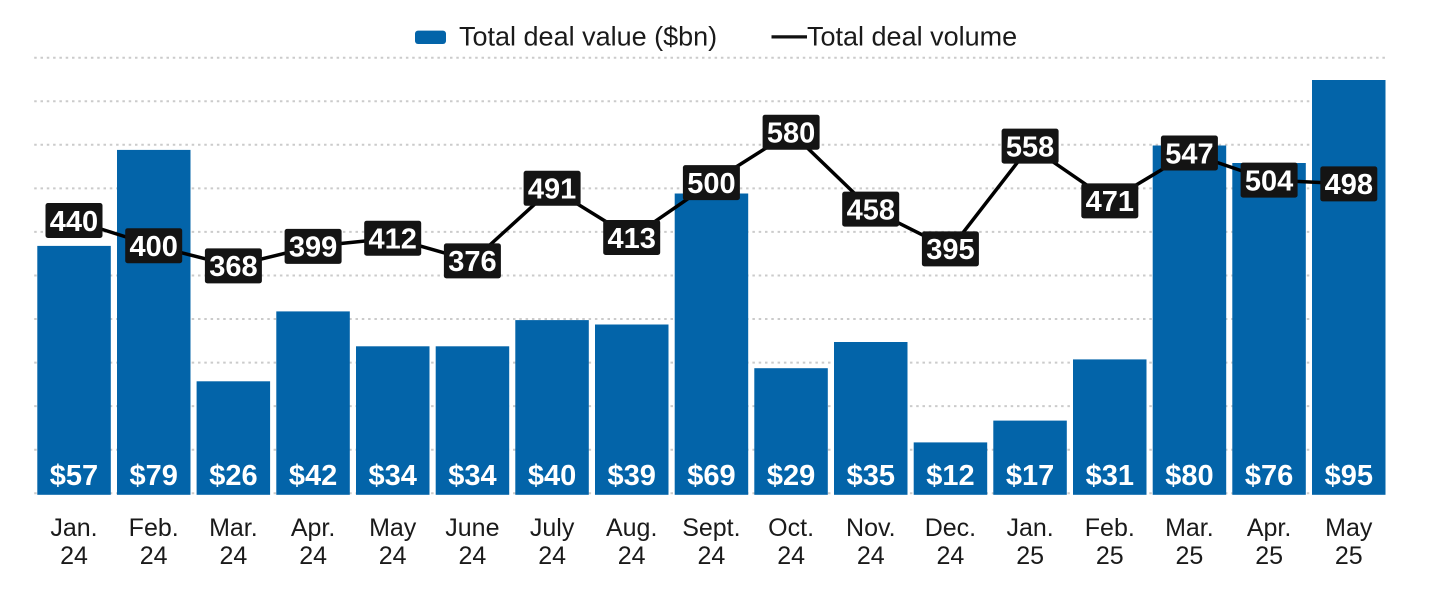 The image size is (1439, 595). I want to click on svg-text: 491, so click(552, 190).